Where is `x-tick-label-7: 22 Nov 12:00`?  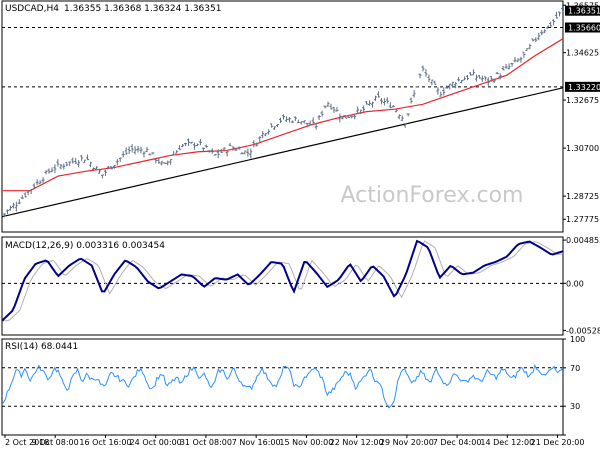
x-tick-label-7: 22 Nov 12:00 is located at coordinates (357, 442).